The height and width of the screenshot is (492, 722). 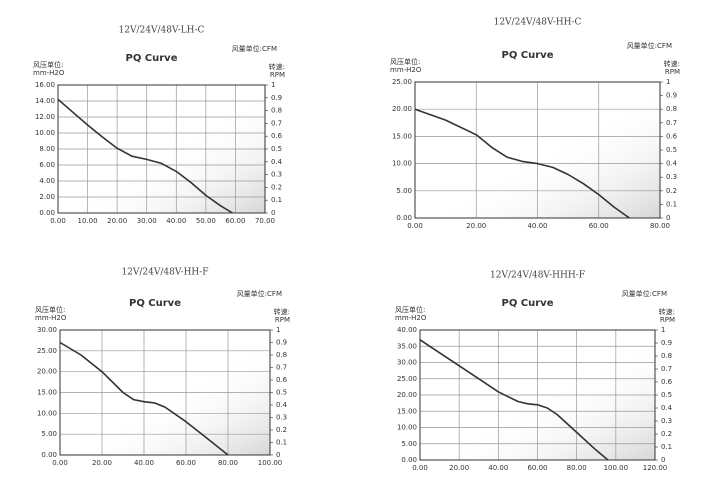 What do you see at coordinates (162, 31) in the screenshot?
I see `chart-title: 12V/24V/48V-LH-C` at bounding box center [162, 31].